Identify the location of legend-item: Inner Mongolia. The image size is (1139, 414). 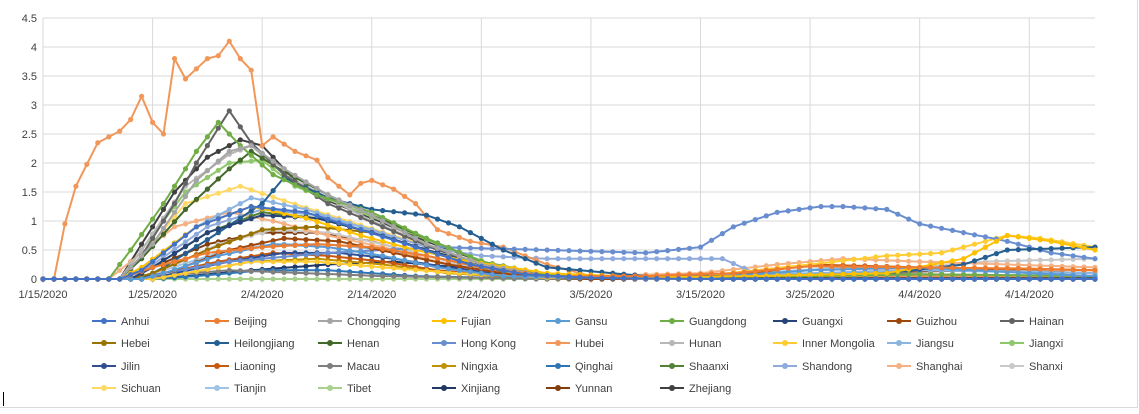
(824, 344).